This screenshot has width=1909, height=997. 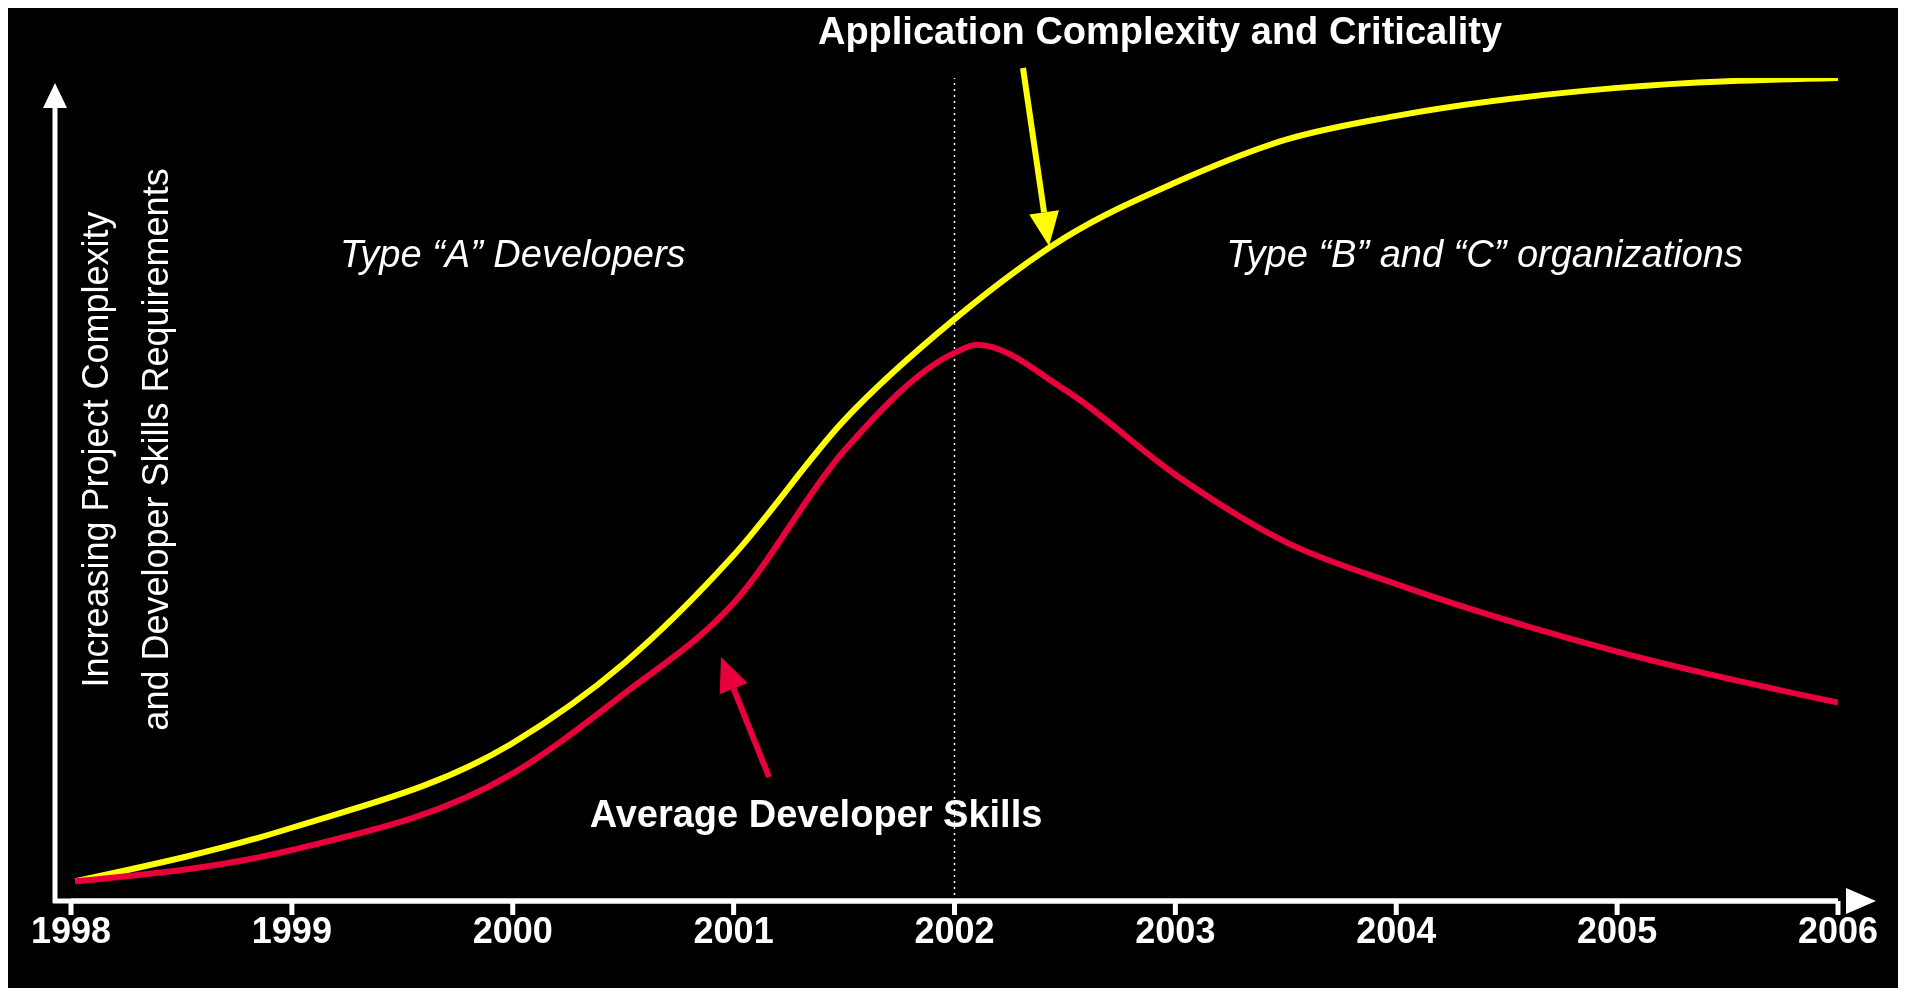 What do you see at coordinates (733, 930) in the screenshot?
I see `x-tick-label: 2001` at bounding box center [733, 930].